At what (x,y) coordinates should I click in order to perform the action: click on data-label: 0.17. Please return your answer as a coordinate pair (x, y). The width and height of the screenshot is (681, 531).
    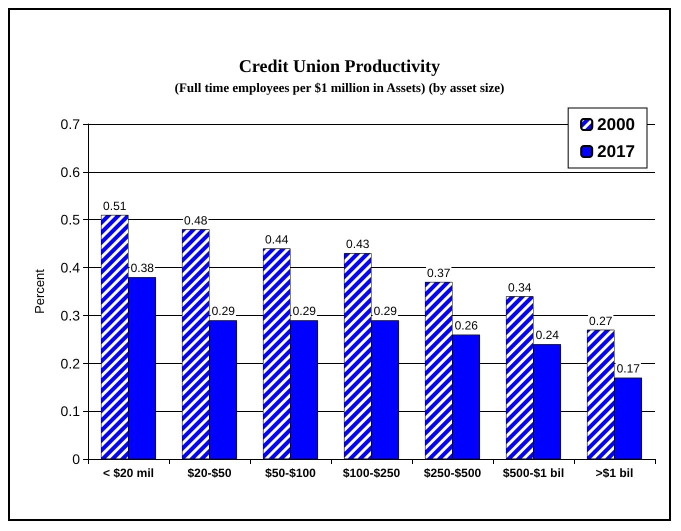
    Looking at the image, I should click on (628, 369).